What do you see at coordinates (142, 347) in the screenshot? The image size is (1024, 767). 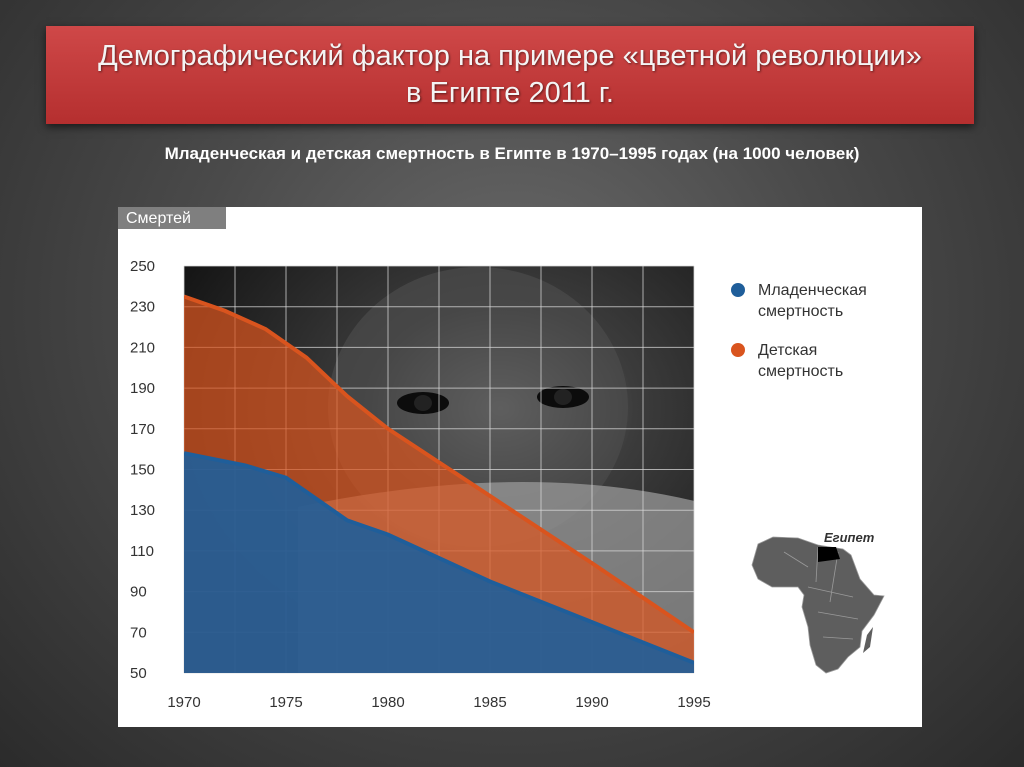 I see `y-tick-label: 210` at bounding box center [142, 347].